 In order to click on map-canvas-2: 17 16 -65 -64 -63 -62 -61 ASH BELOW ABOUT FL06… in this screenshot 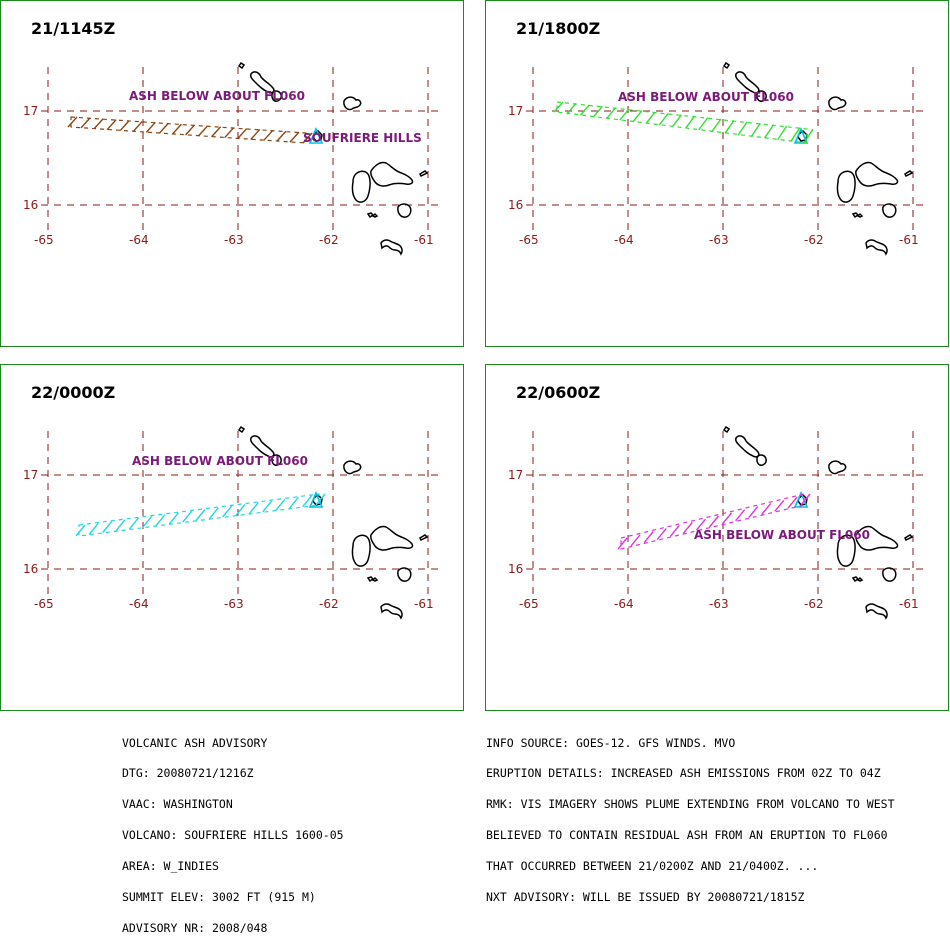, I will do `click(717, 158)`.